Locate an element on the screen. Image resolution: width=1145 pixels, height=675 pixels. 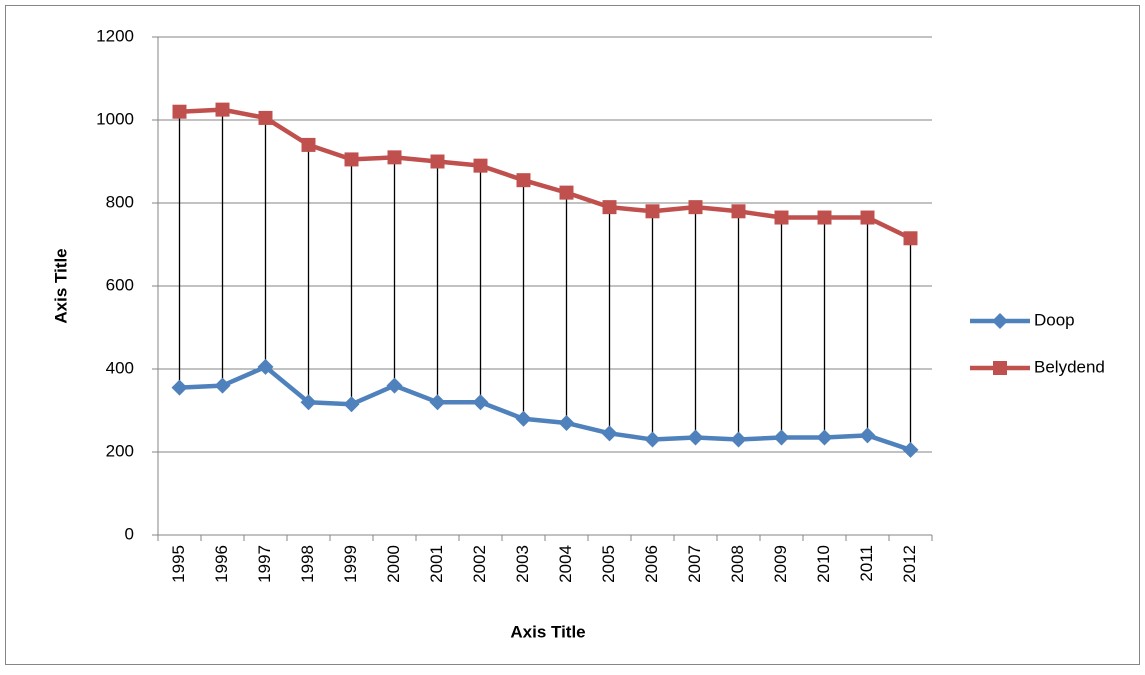
x-tick-label: 2003 is located at coordinates (522, 564).